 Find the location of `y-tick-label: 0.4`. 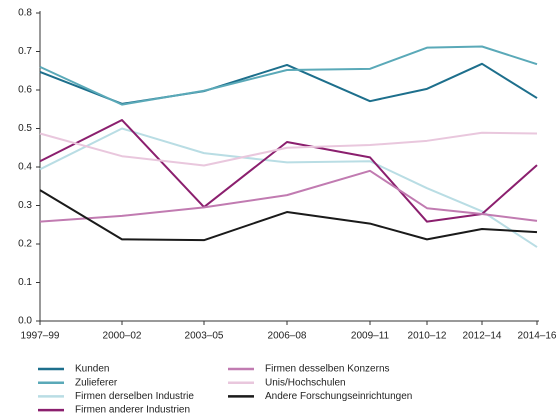

y-tick-label: 0.4 is located at coordinates (25, 167).